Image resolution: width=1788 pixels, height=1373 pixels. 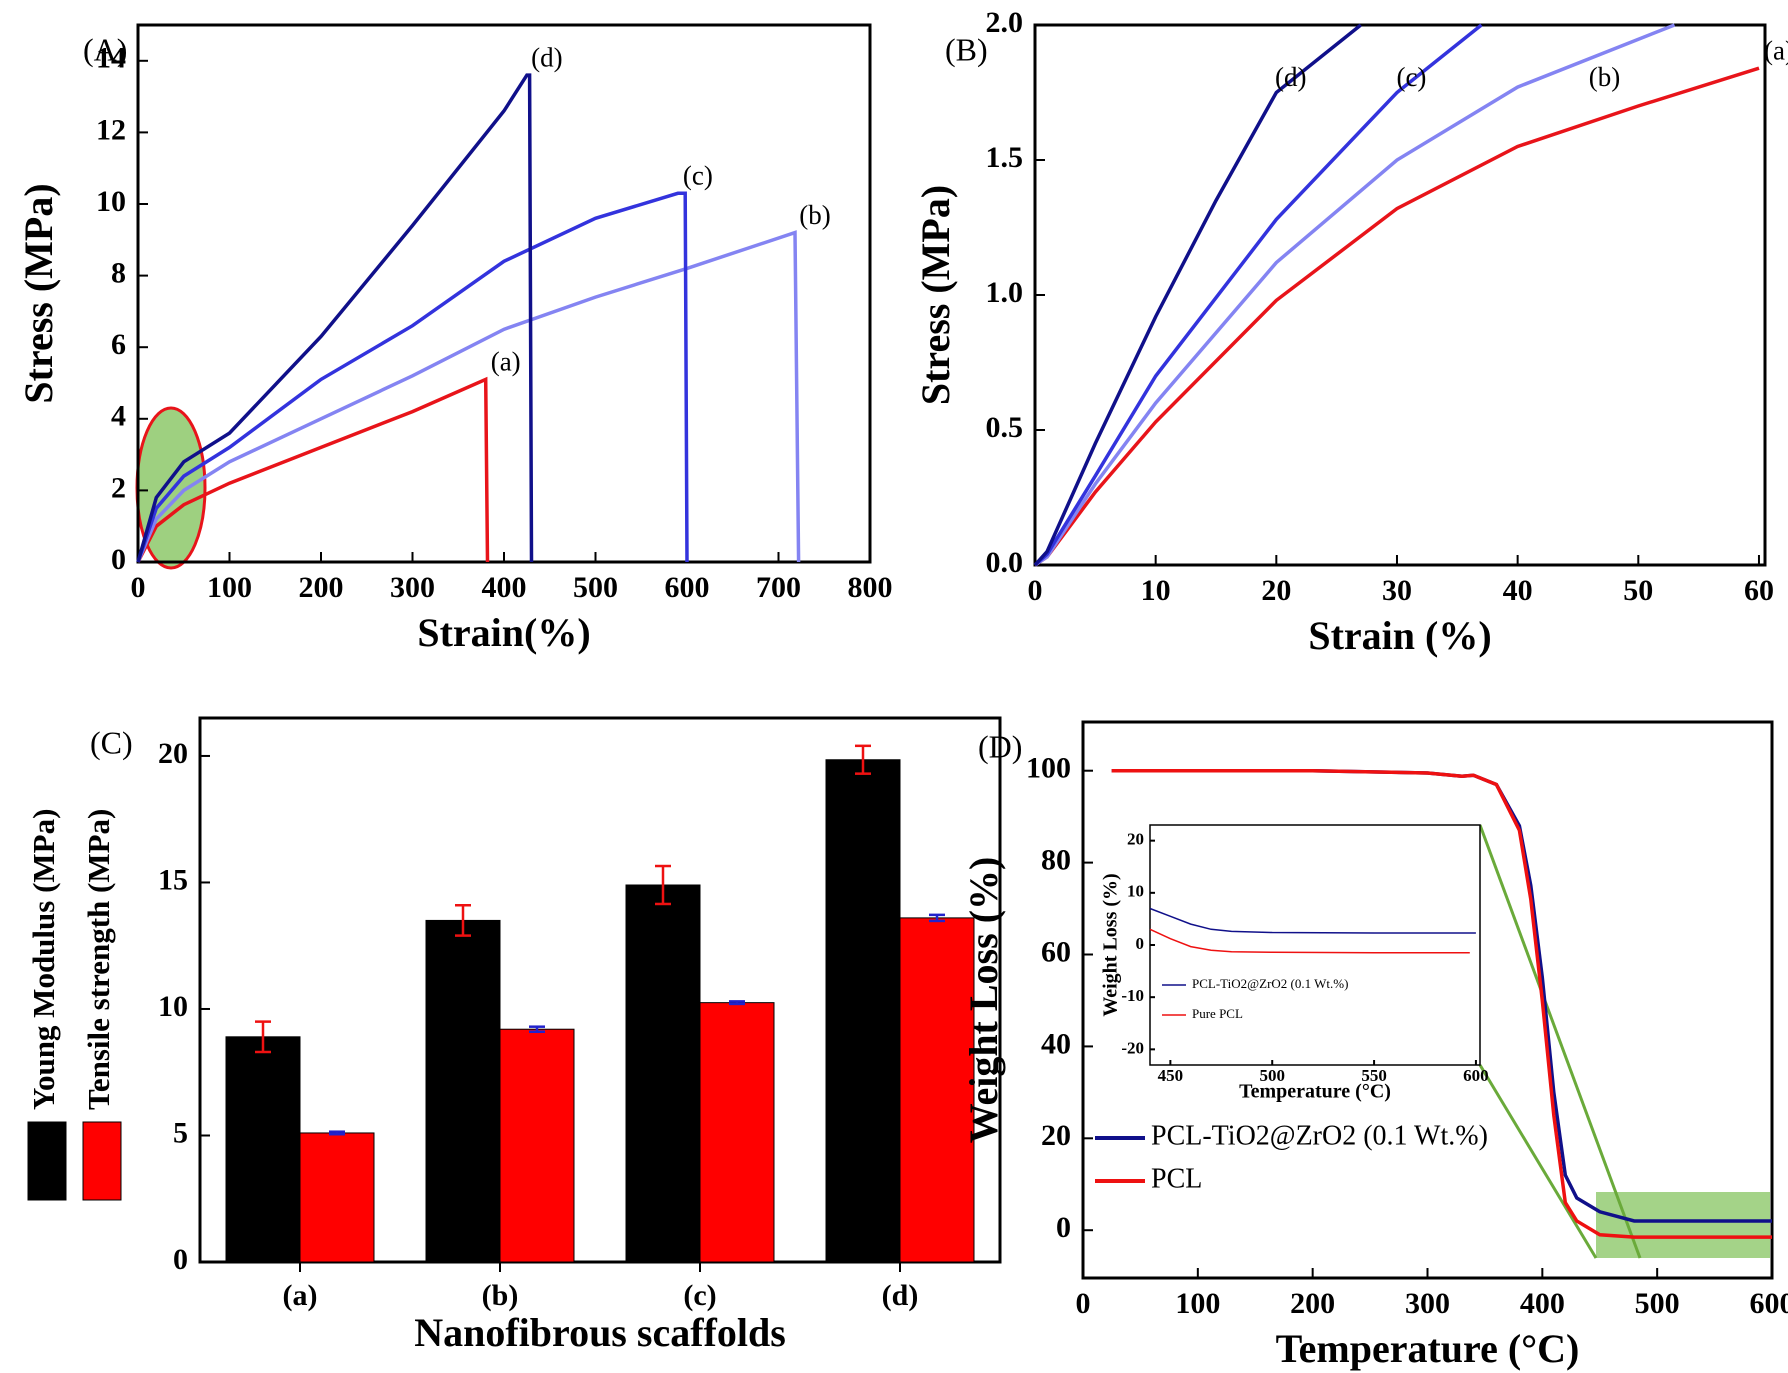 What do you see at coordinates (1399, 635) in the screenshot?
I see `x-axis-title: Strain (%)` at bounding box center [1399, 635].